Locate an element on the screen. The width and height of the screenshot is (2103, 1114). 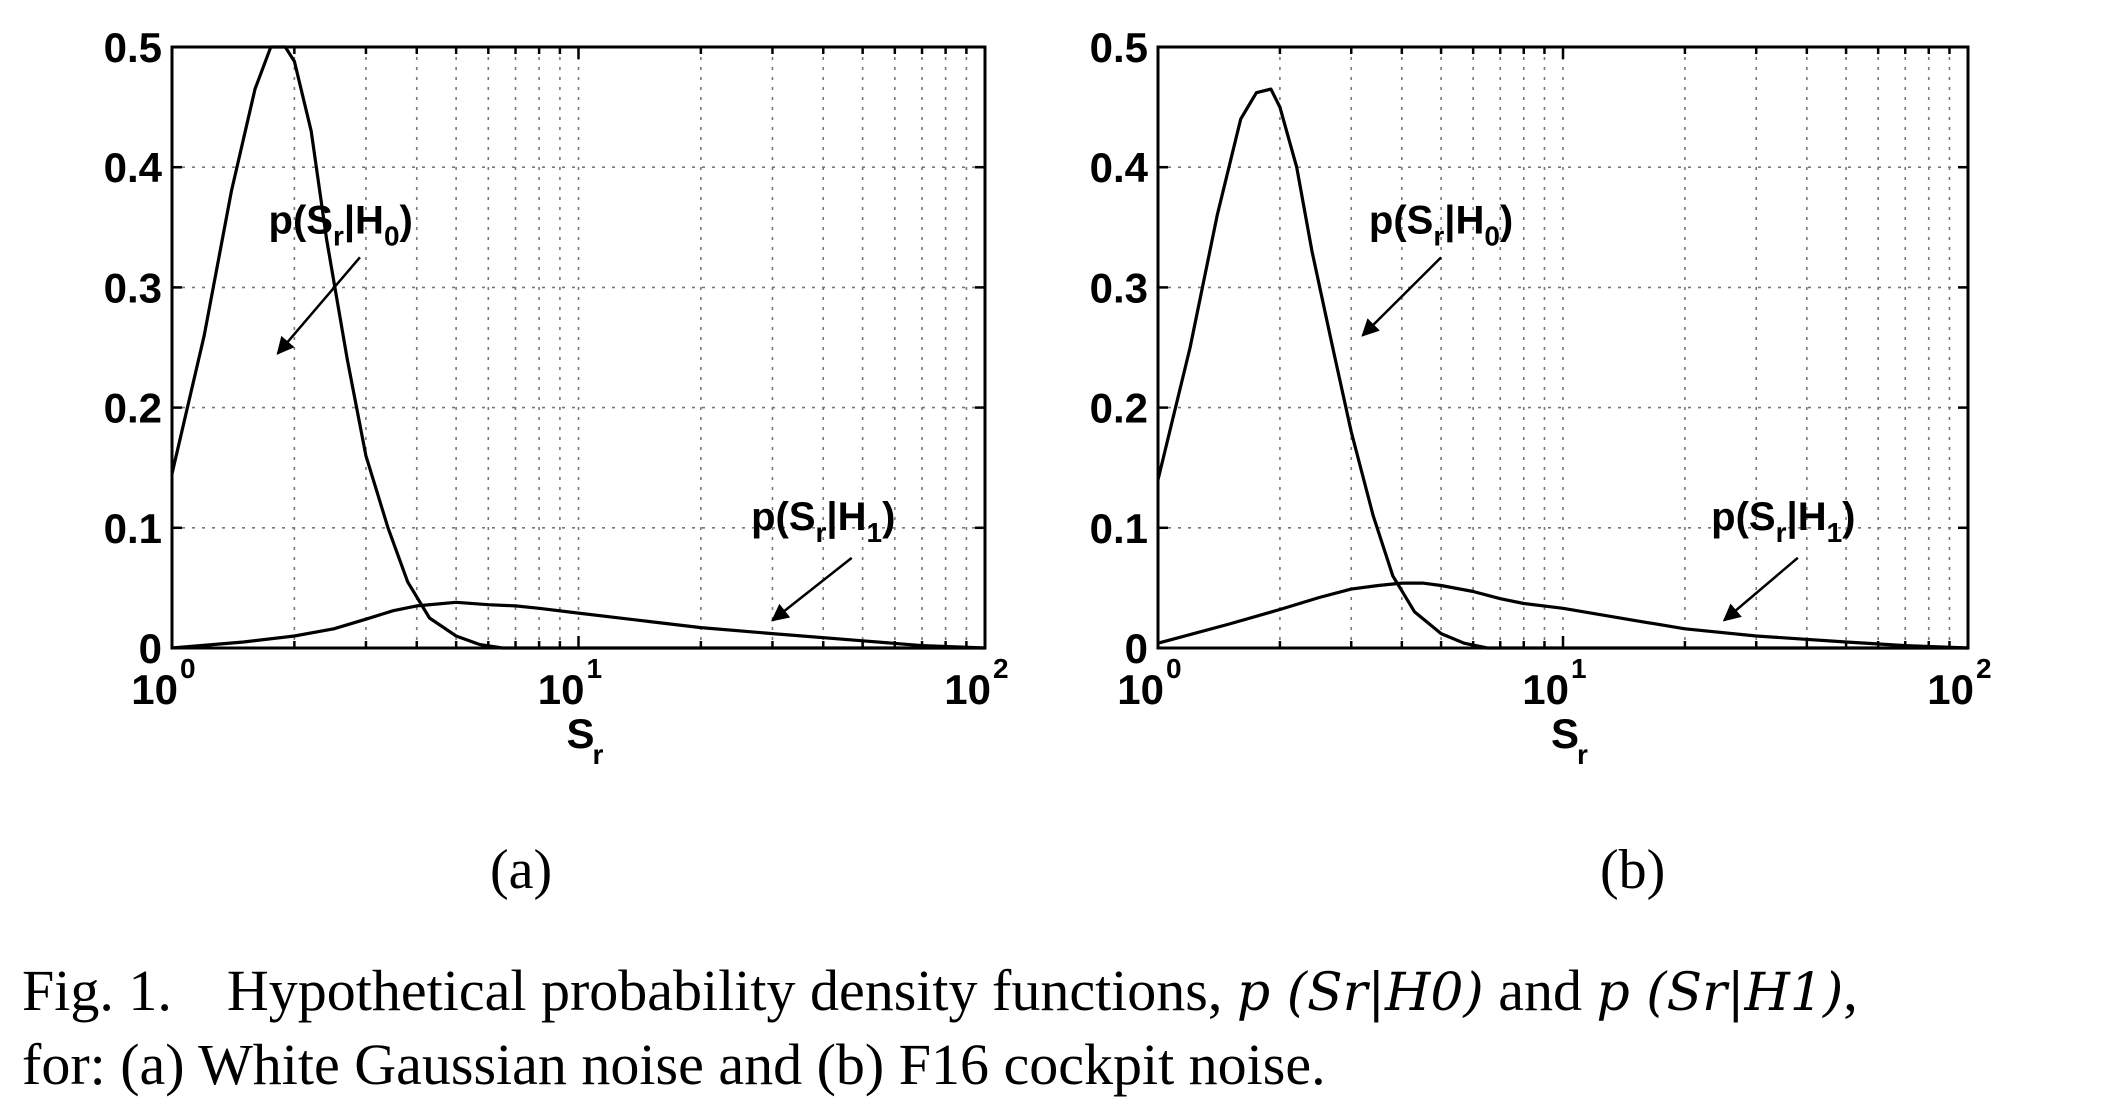
panel-label-b: (b) is located at coordinates (1633, 870).